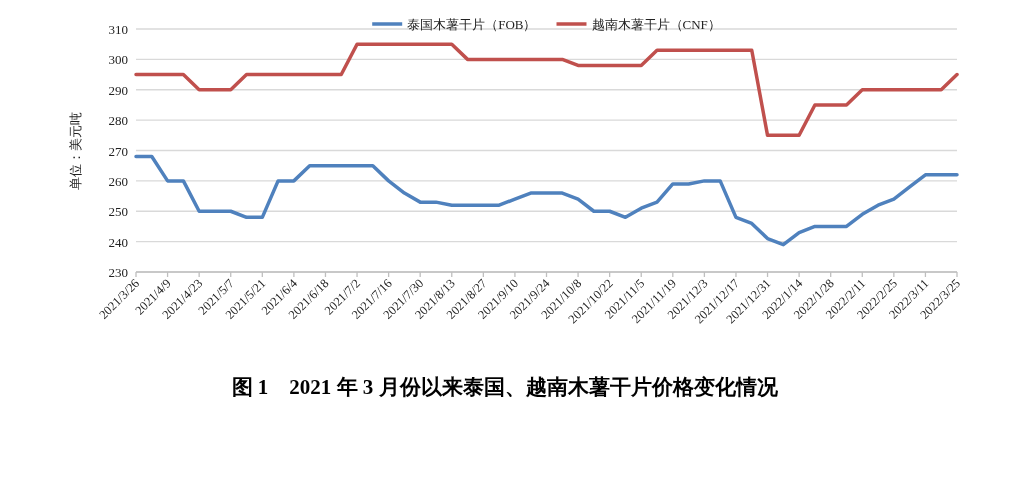  What do you see at coordinates (118, 212) in the screenshot?
I see `y-tick-label: 250` at bounding box center [118, 212].